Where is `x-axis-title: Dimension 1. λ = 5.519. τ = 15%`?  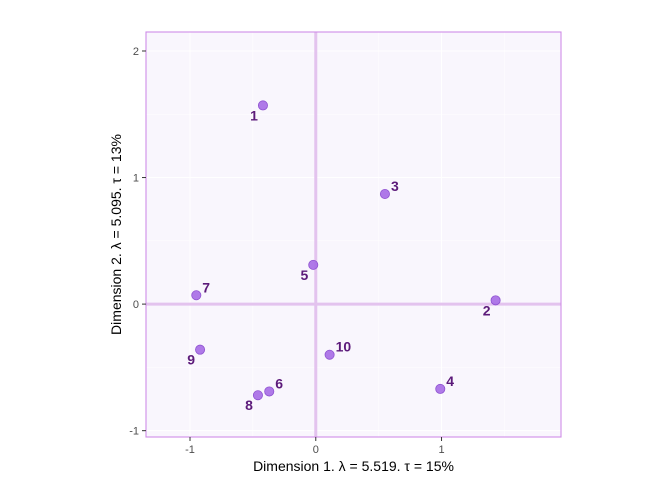 x-axis-title: Dimension 1. λ = 5.519. τ = 15% is located at coordinates (353, 466).